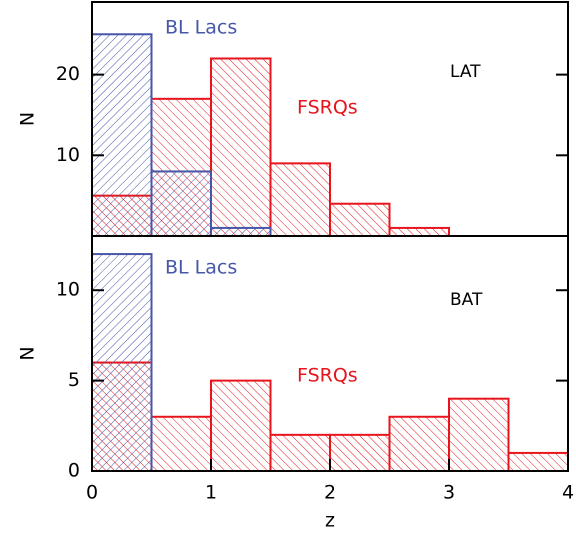 Image resolution: width=576 pixels, height=534 pixels. Describe the element at coordinates (330, 521) in the screenshot. I see `x-axis-label: z` at that location.